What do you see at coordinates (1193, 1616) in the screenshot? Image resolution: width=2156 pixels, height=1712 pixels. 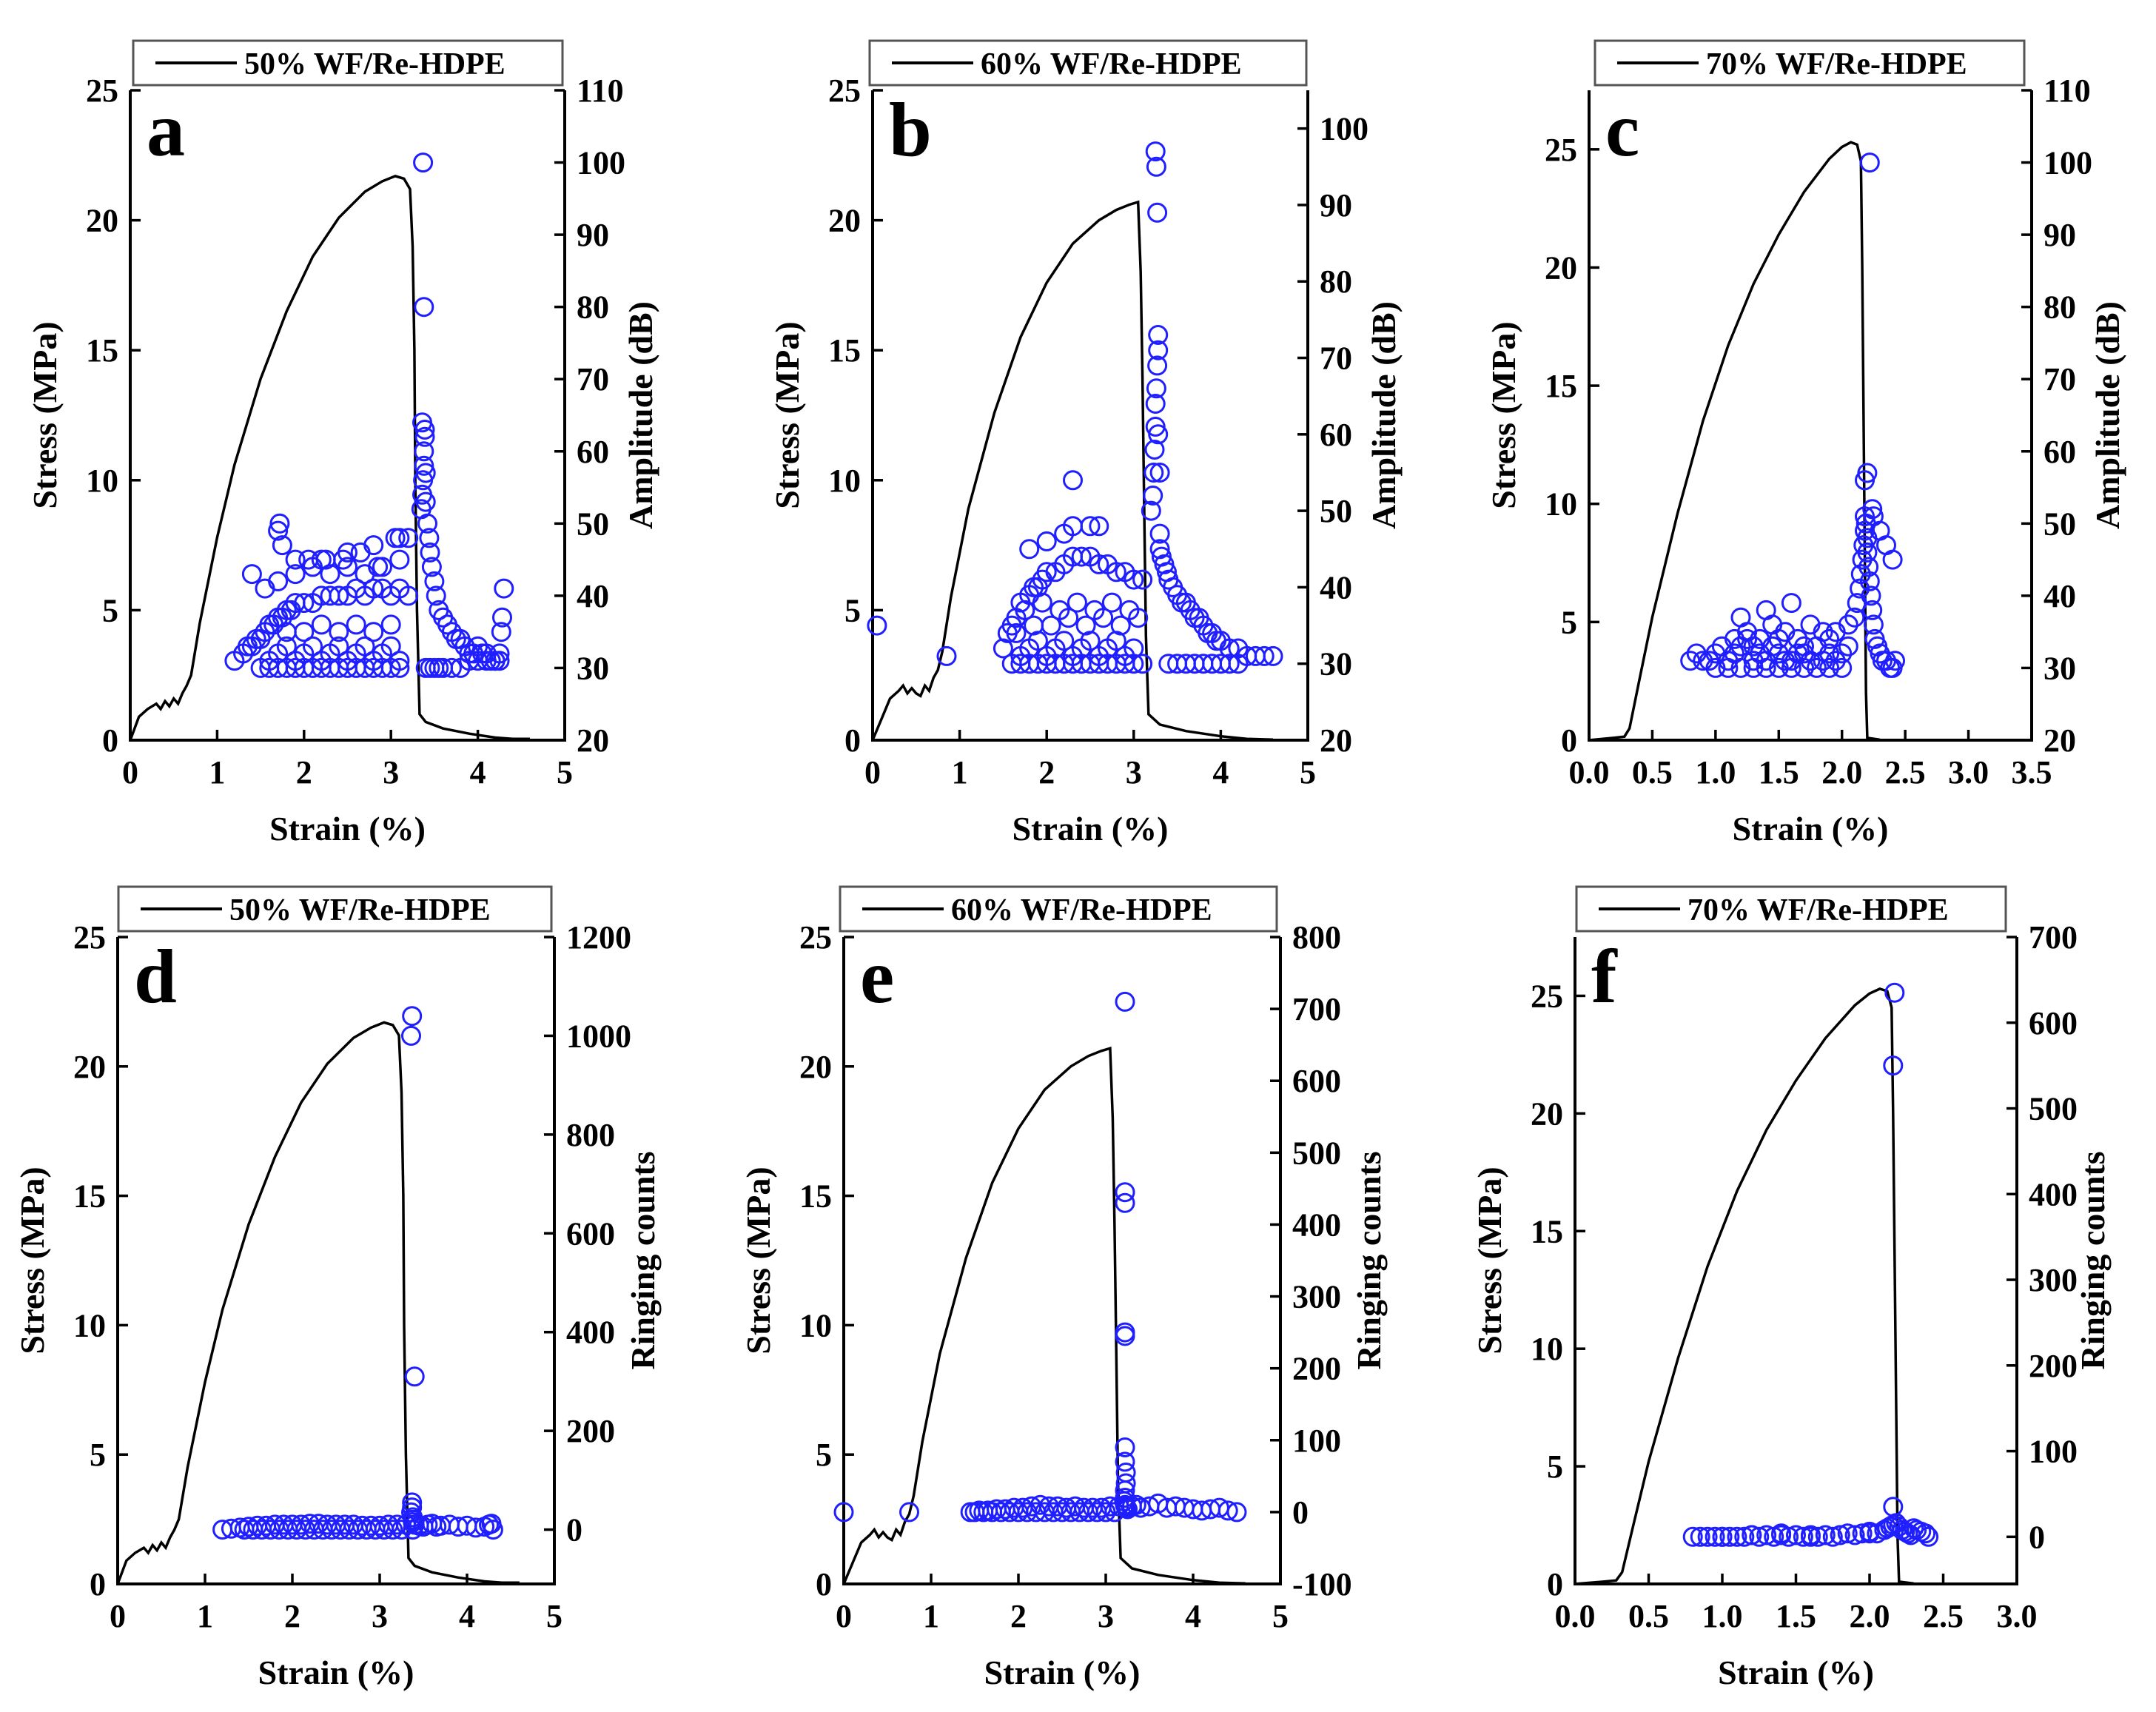 I see `x-tick-label: 4` at bounding box center [1193, 1616].